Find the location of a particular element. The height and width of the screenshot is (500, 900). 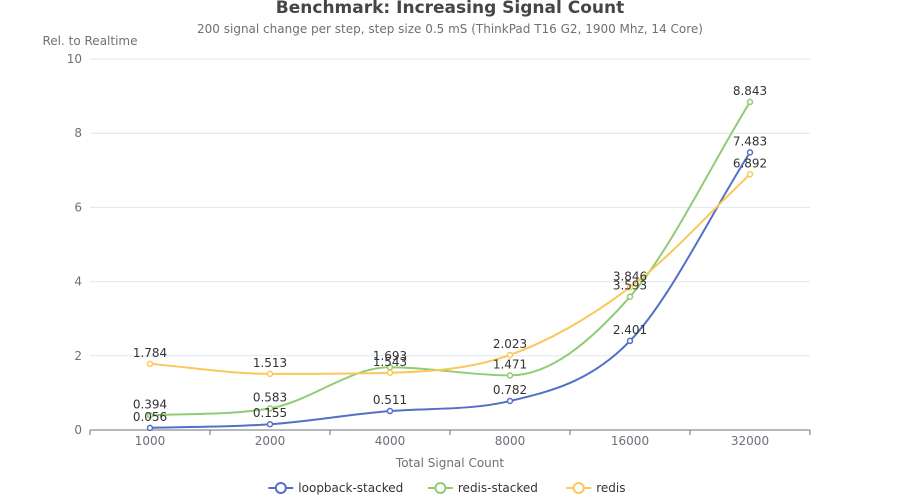

data-label-redis-stacked: 0.394 is located at coordinates (150, 404).